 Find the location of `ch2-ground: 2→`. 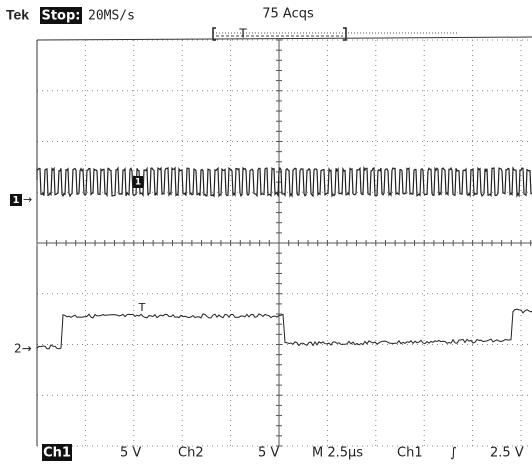

ch2-ground: 2→ is located at coordinates (23, 349).